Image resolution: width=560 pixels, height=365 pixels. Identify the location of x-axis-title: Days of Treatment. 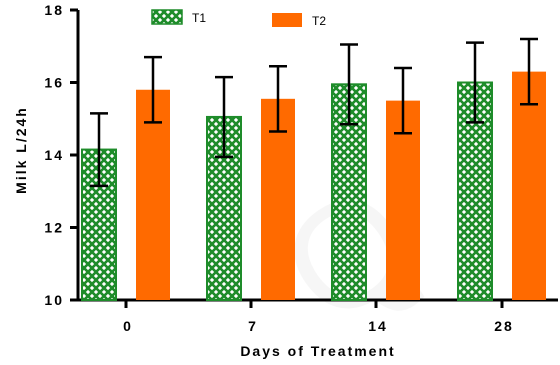
(317, 351).